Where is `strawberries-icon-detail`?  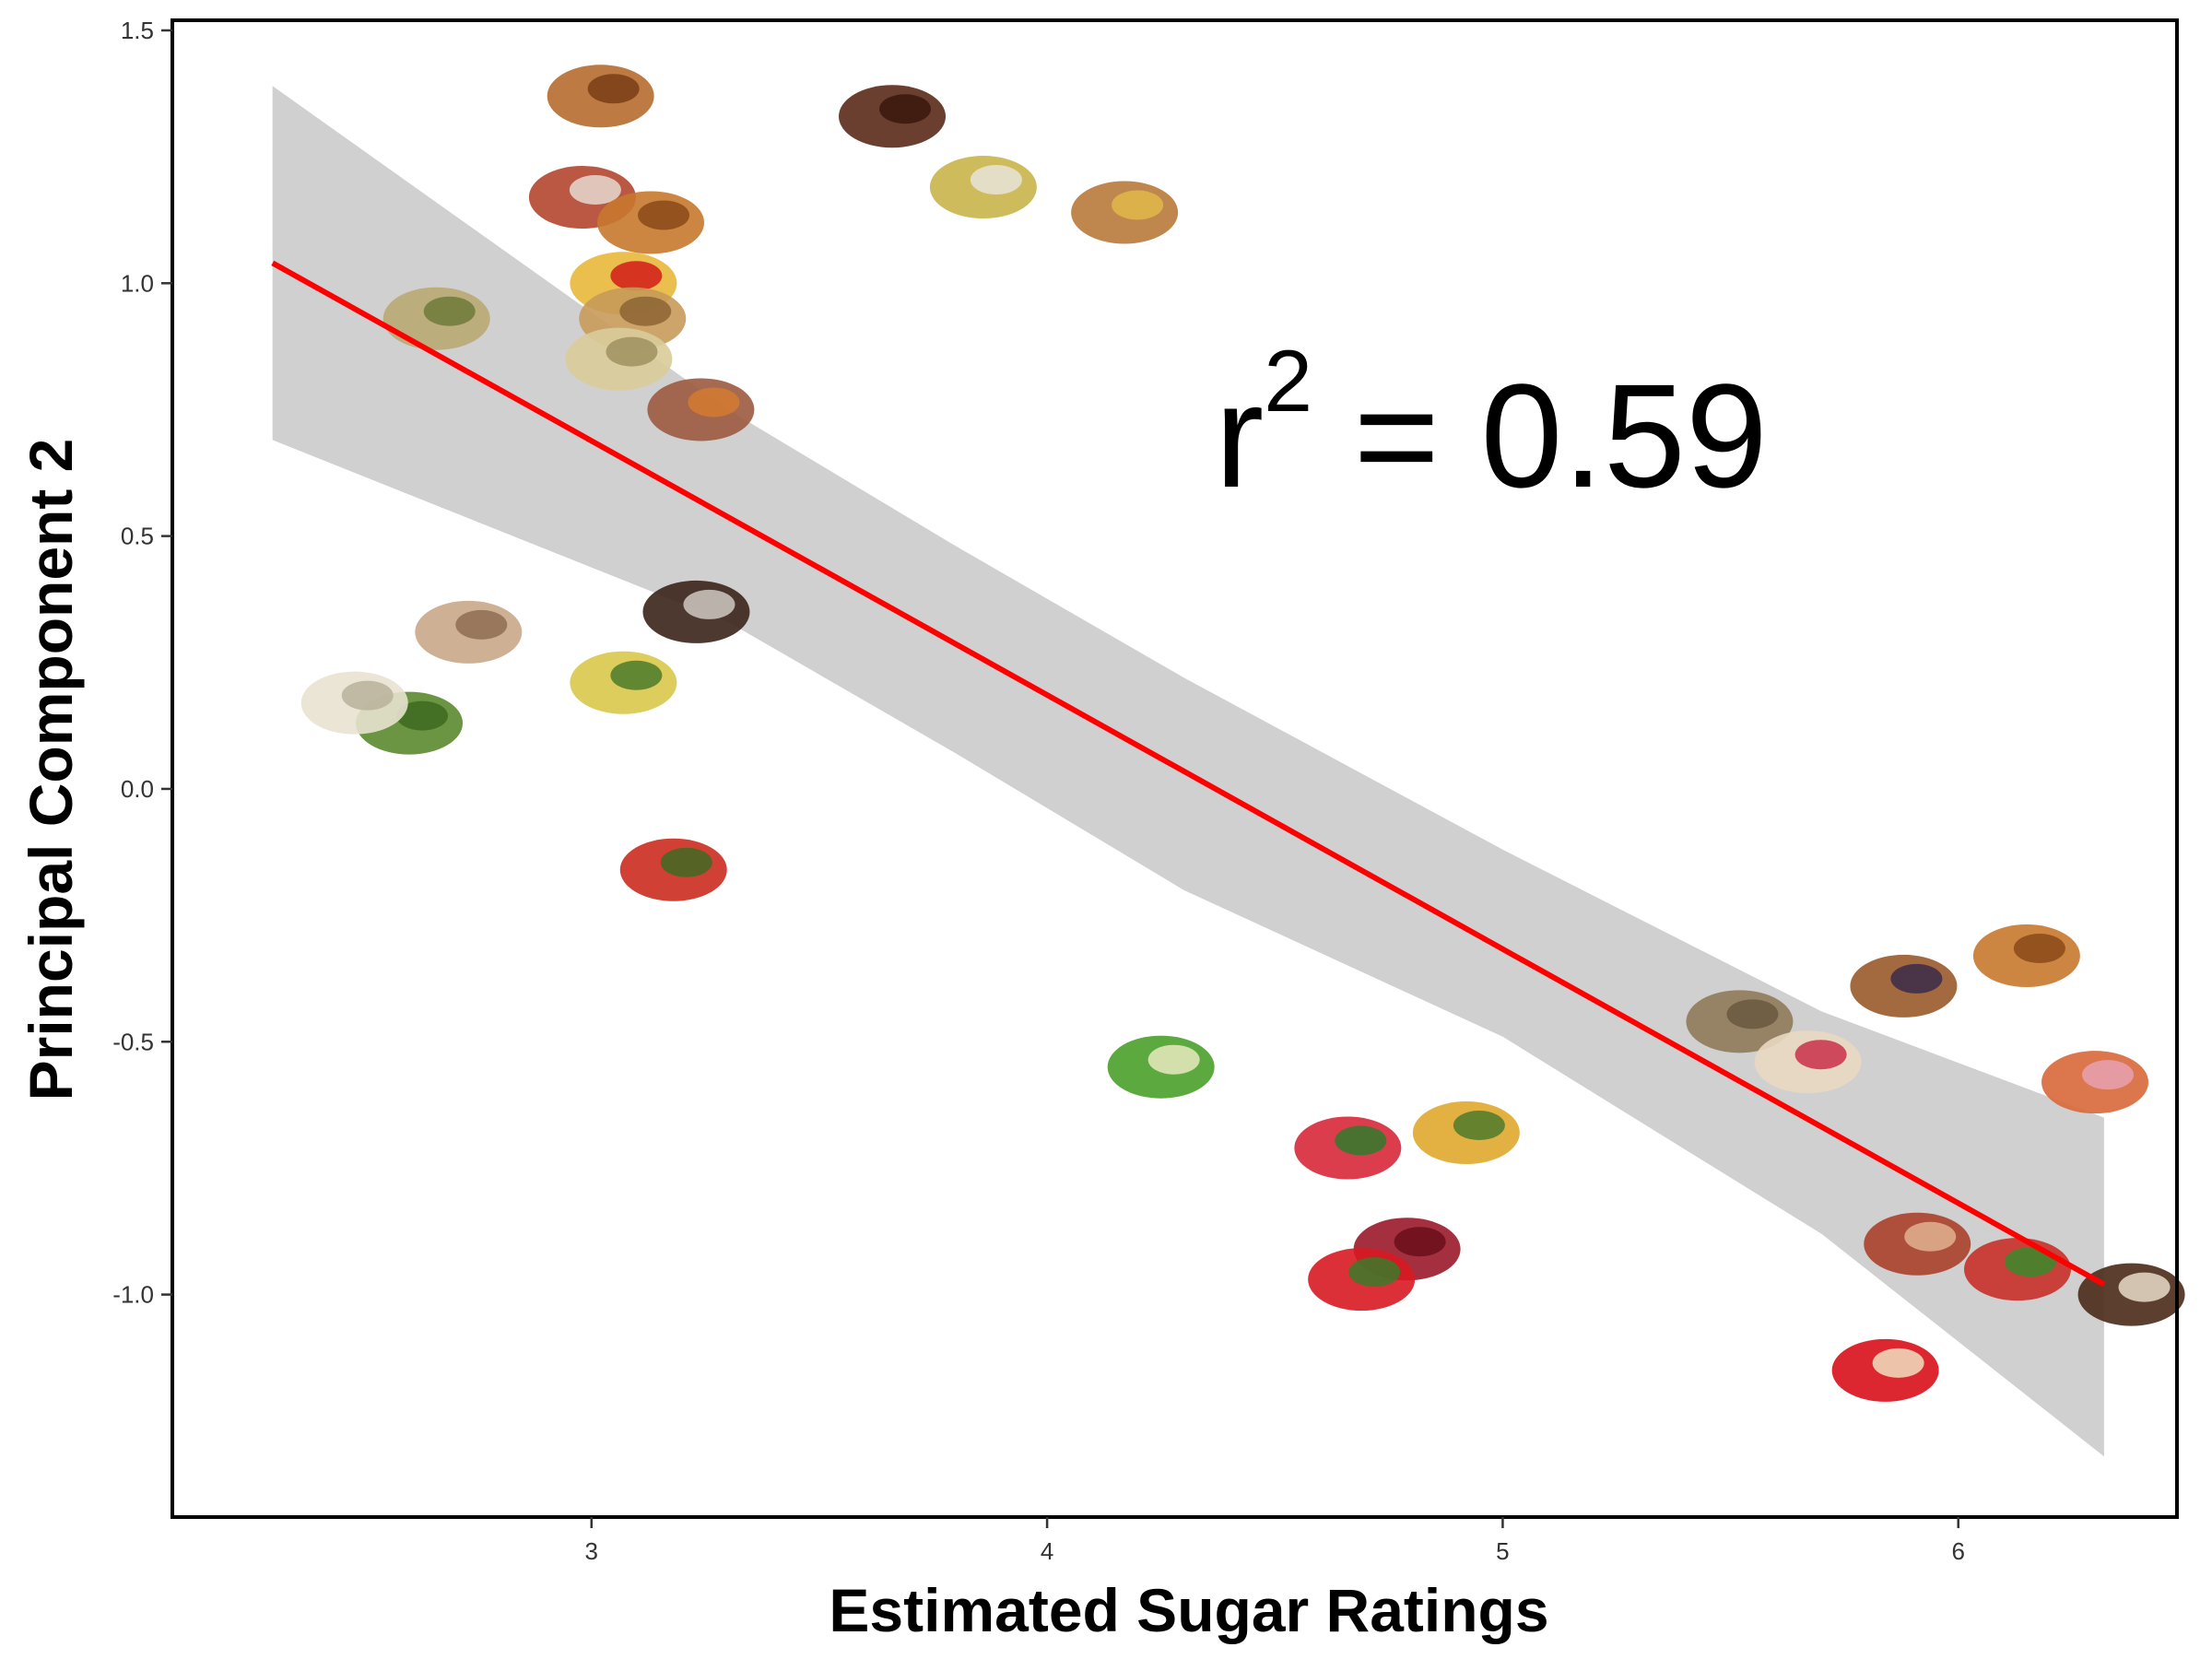
strawberries-icon-detail is located at coordinates (1374, 1272).